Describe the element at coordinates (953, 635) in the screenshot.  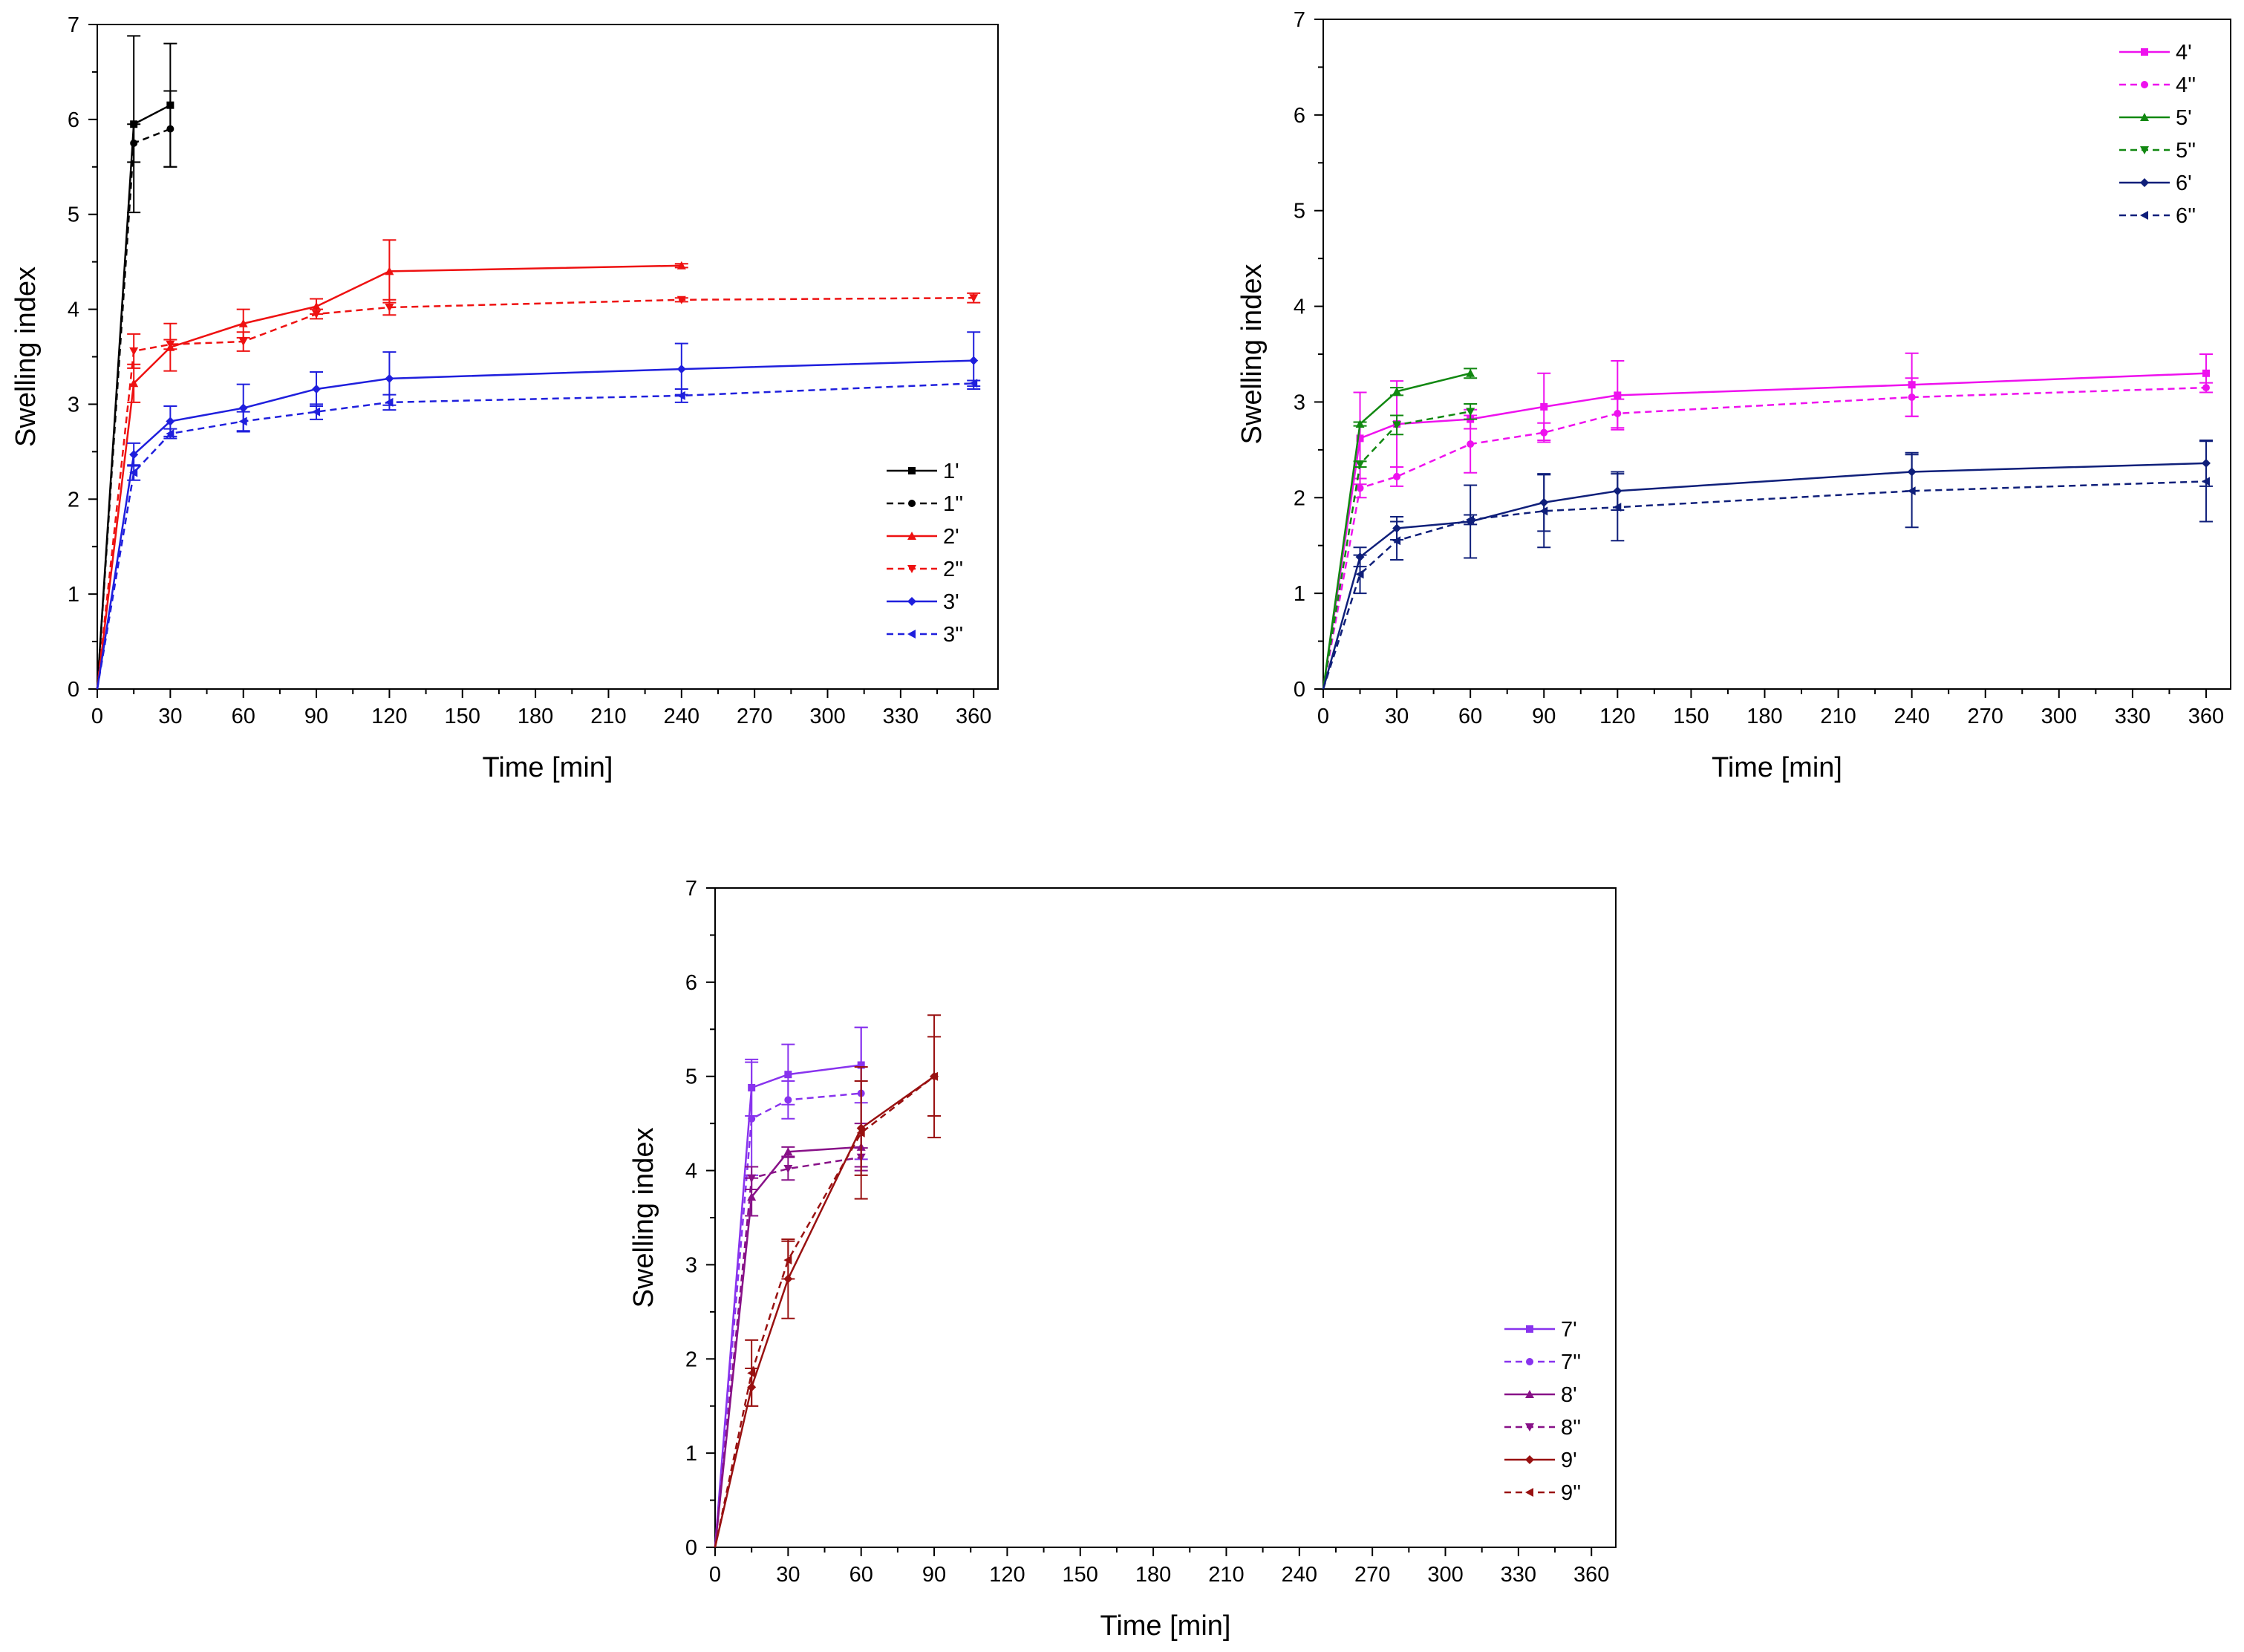
I see `legend-label: 3''` at that location.